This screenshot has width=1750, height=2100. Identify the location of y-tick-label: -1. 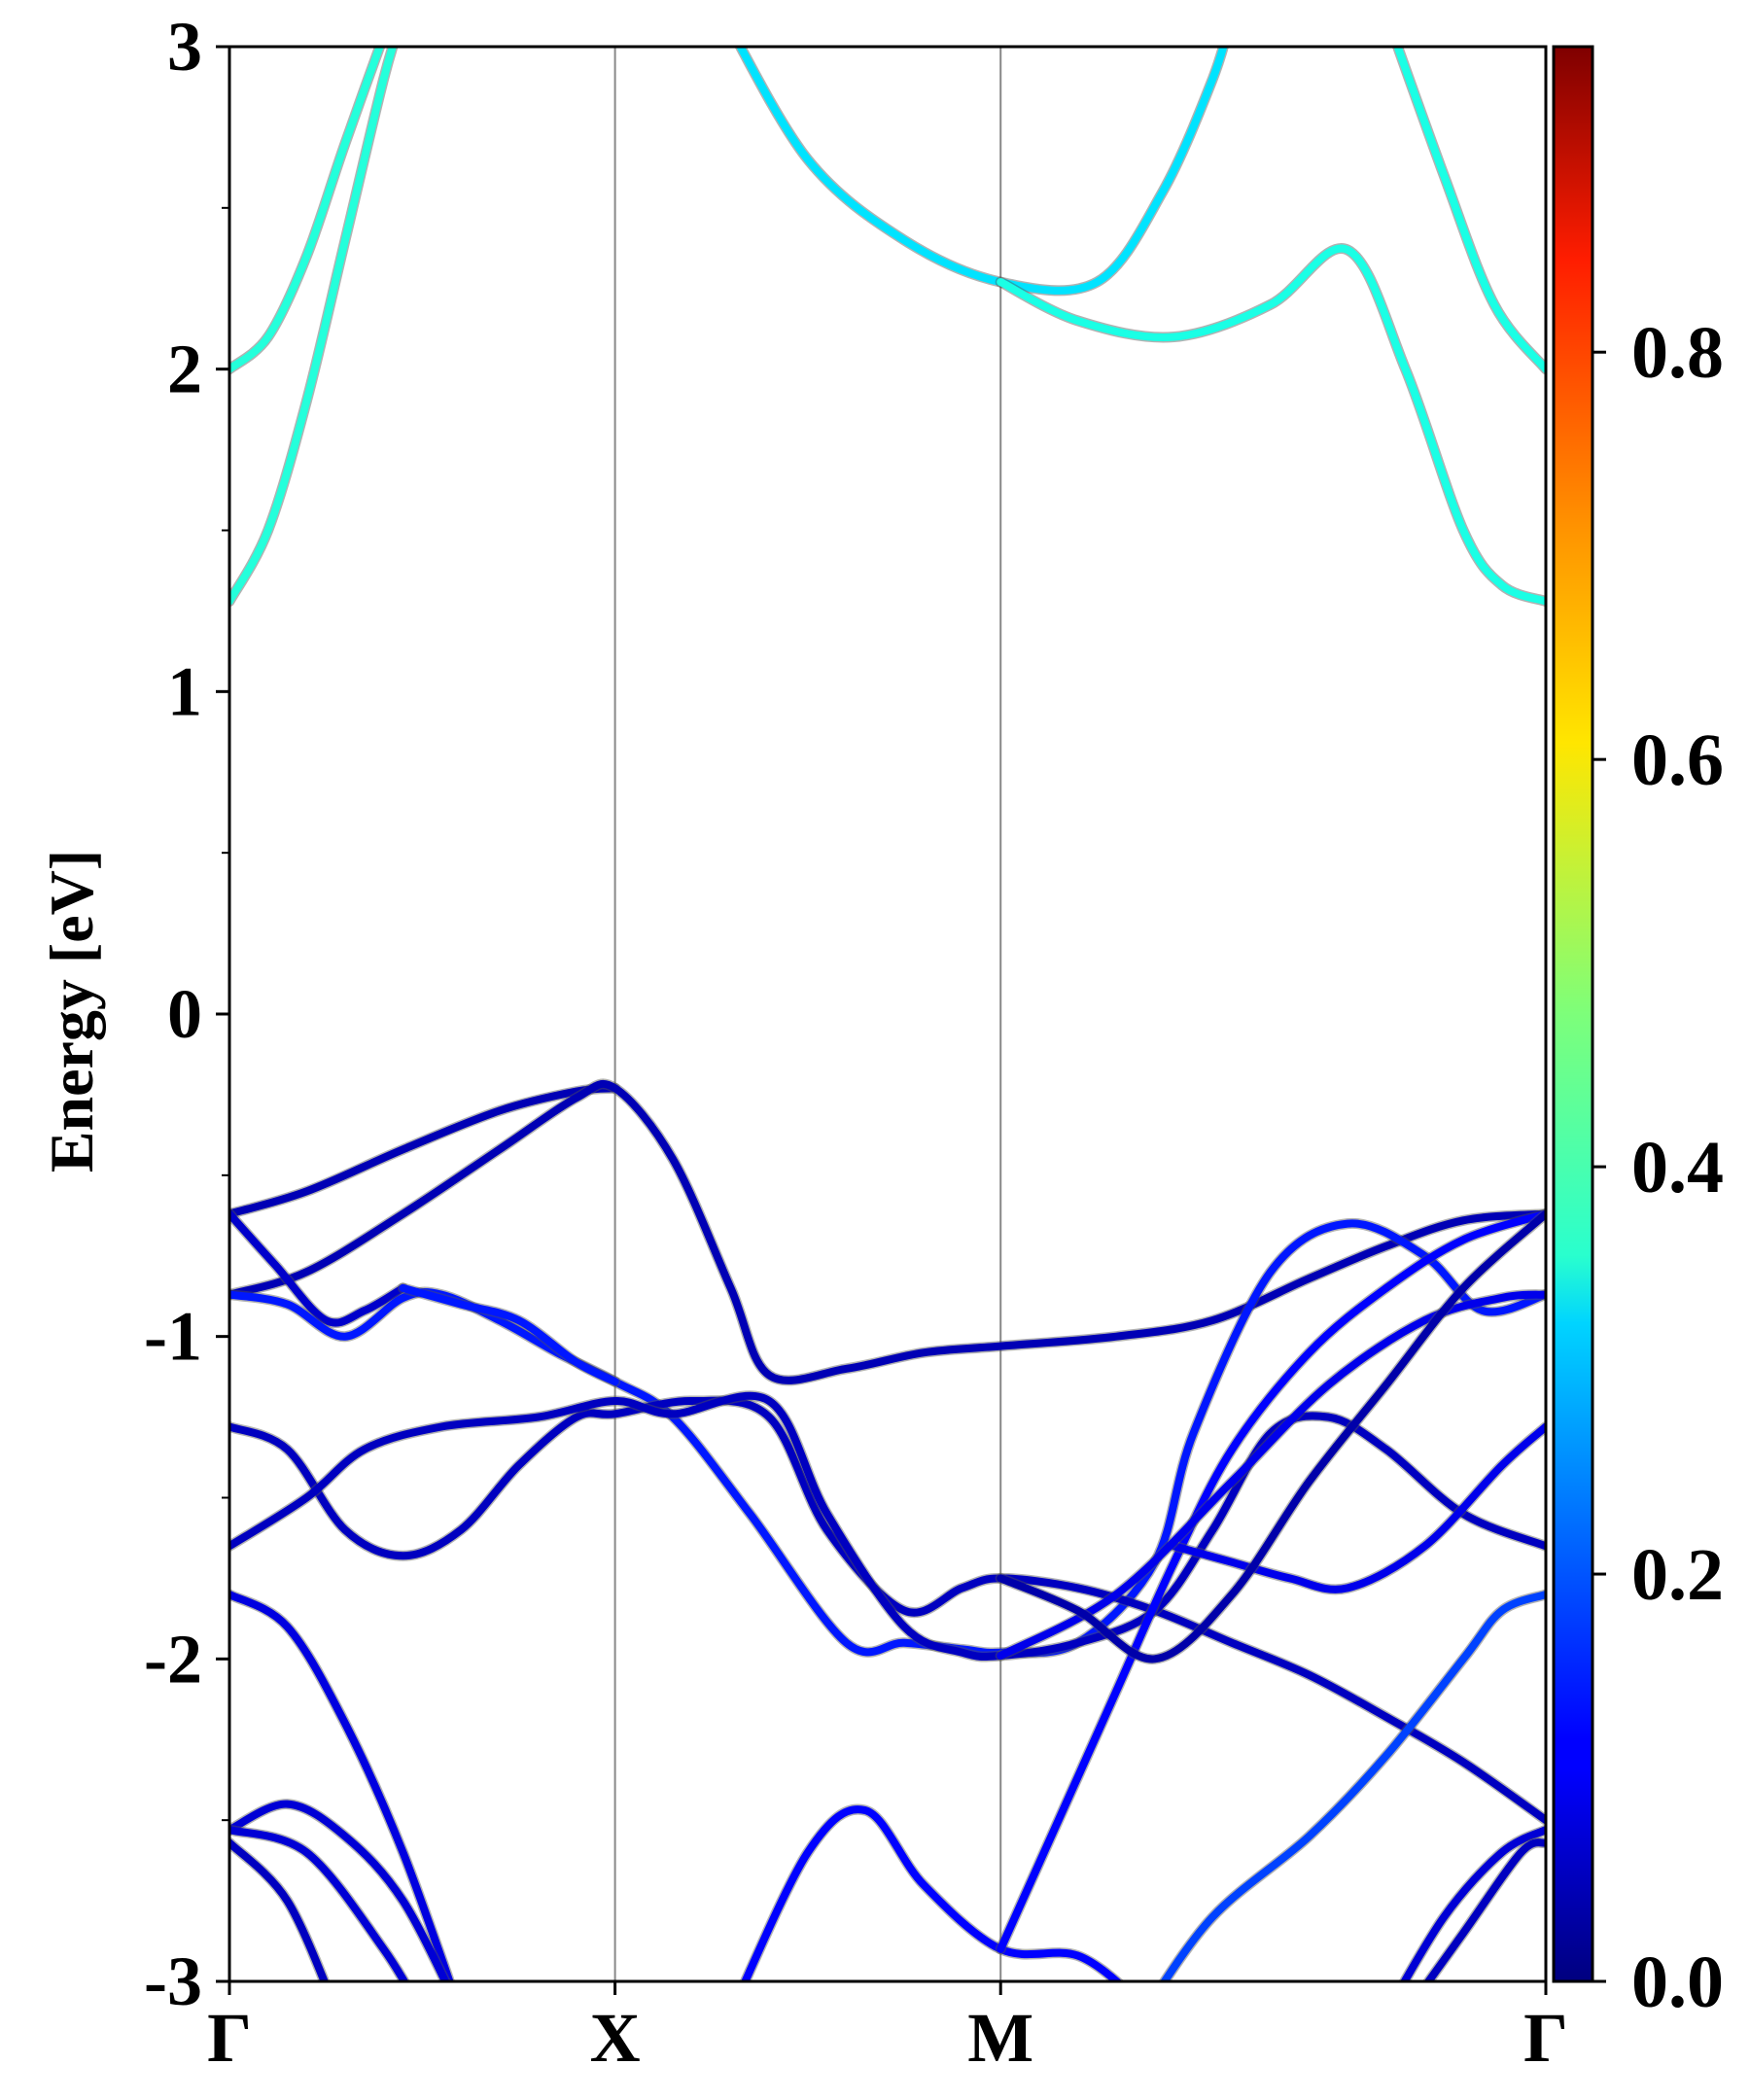
(173, 1337).